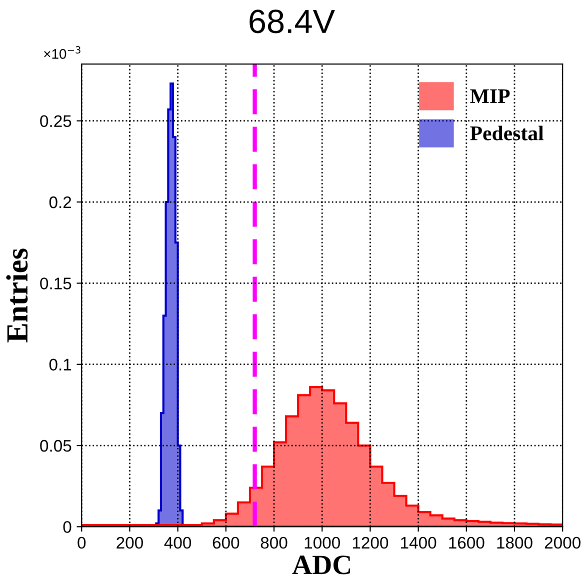 This screenshot has width=583, height=582. What do you see at coordinates (56, 284) in the screenshot?
I see `y-tick-label: 0.15` at bounding box center [56, 284].